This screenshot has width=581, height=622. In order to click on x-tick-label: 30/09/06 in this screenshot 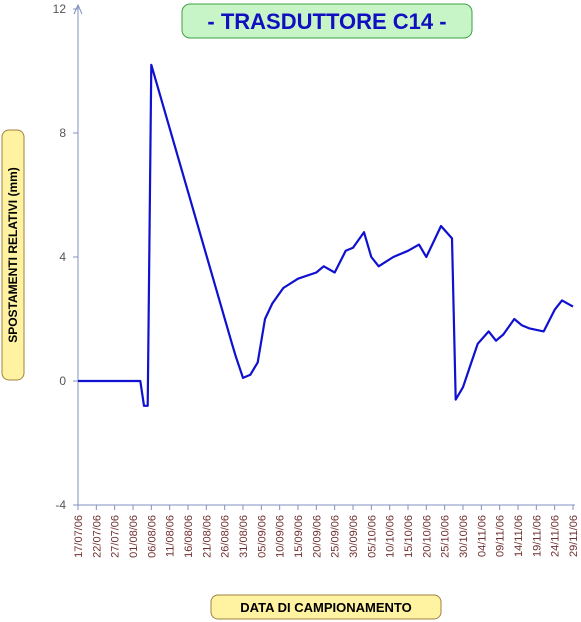, I will do `click(354, 536)`.